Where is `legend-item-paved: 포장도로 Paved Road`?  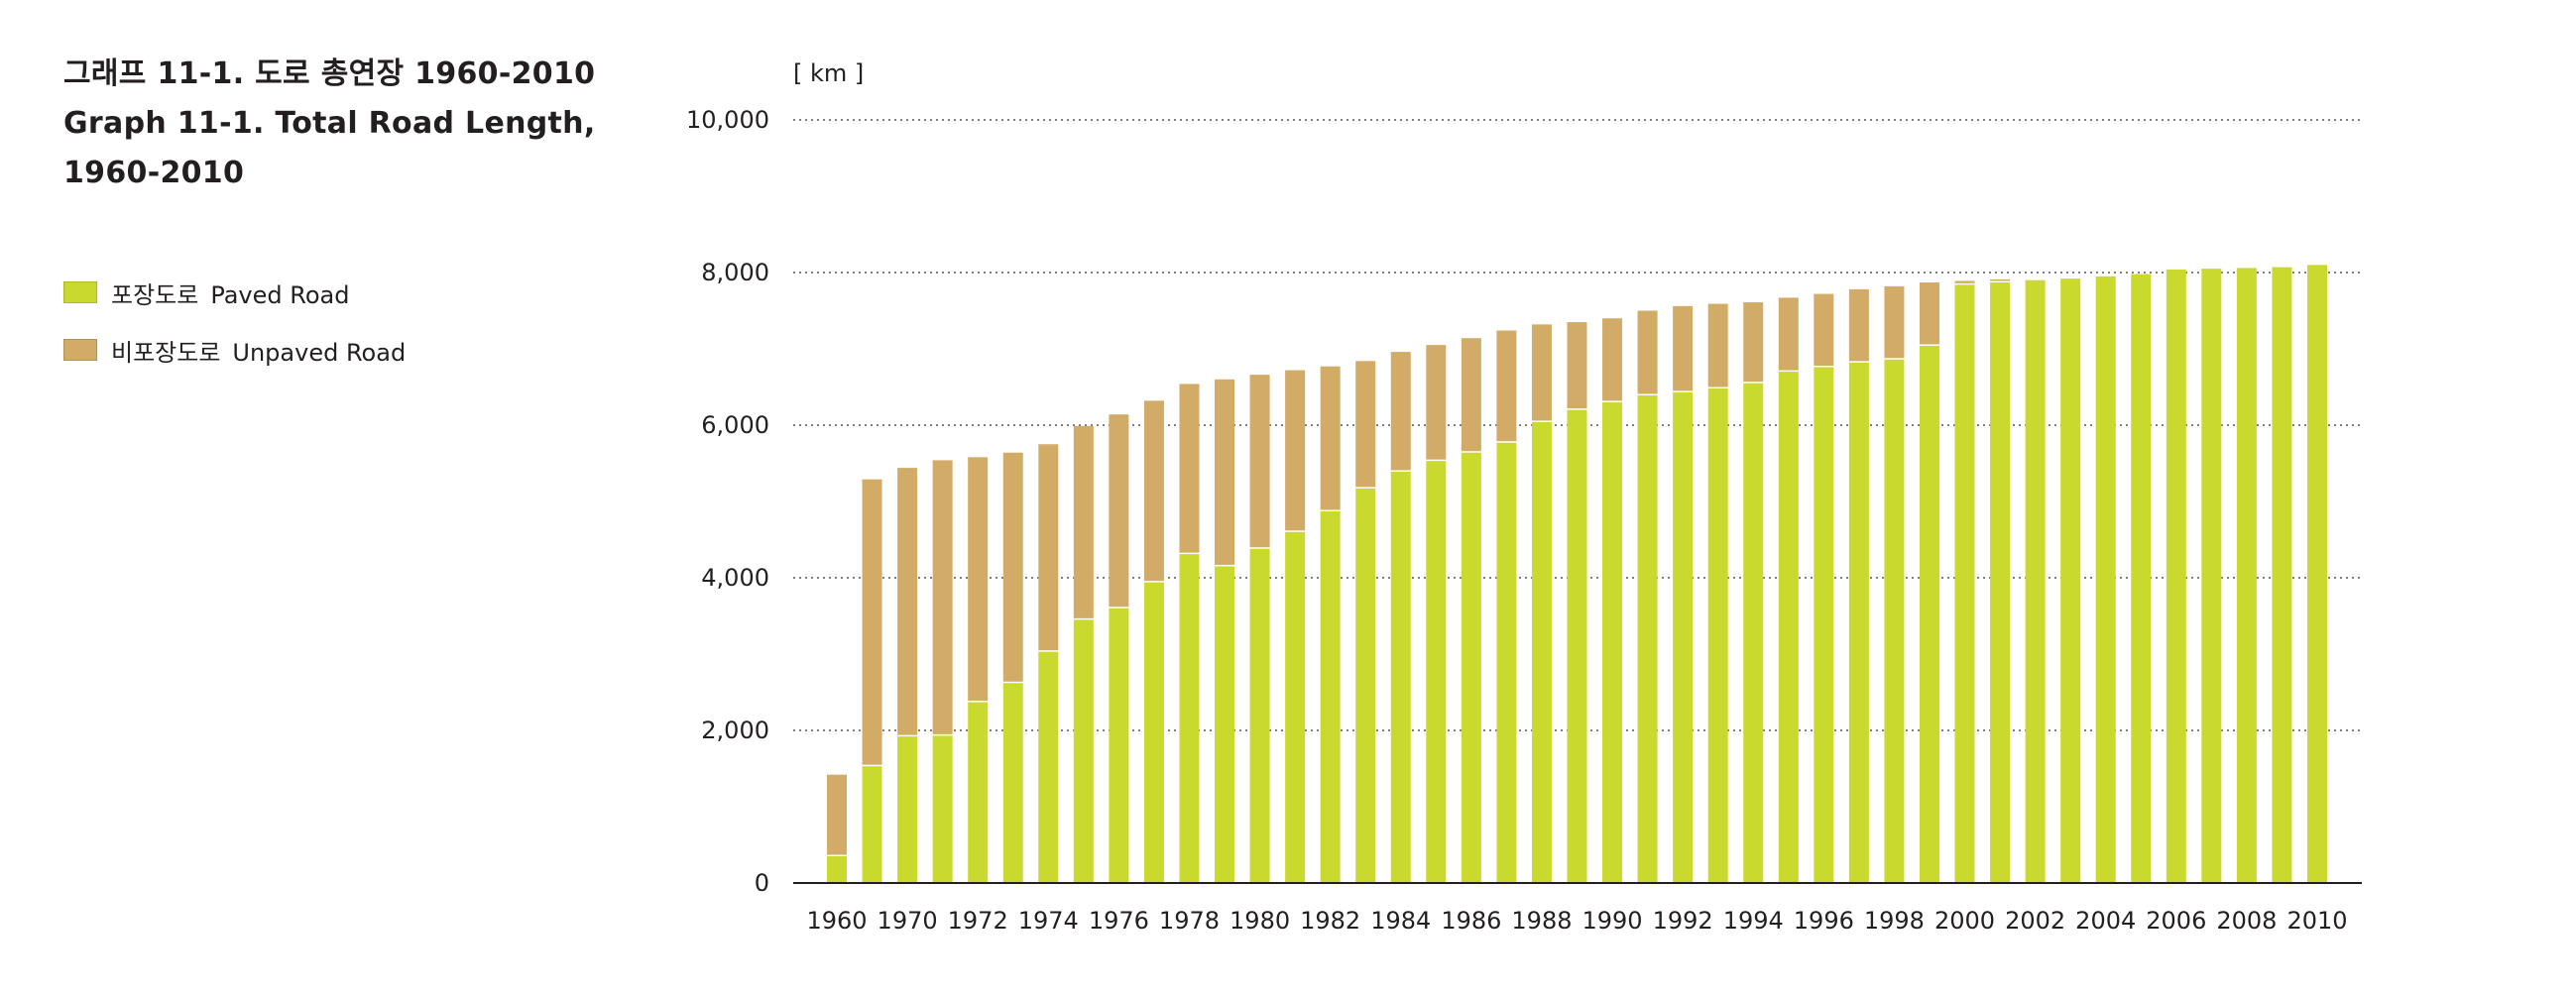
legend-item-paved: 포장도로 Paved Road is located at coordinates (235, 292).